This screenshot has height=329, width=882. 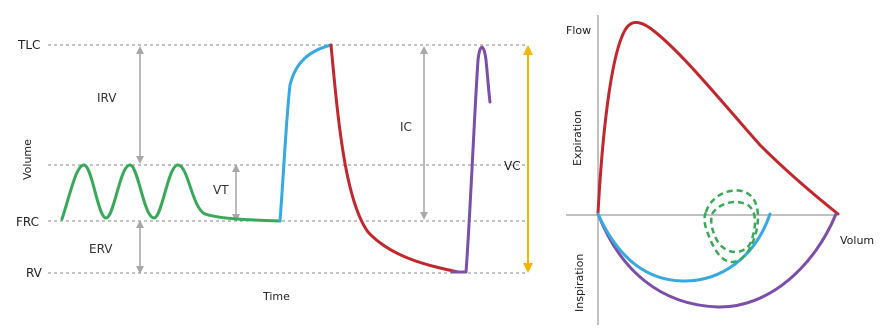 What do you see at coordinates (471, 159) in the screenshot?
I see `full-inspiration-curve` at bounding box center [471, 159].